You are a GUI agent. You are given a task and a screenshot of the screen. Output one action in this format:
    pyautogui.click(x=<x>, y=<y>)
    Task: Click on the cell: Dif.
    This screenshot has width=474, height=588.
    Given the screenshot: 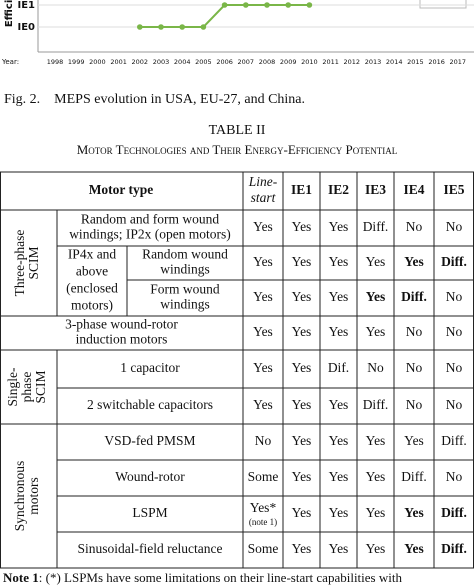 What is the action you would take?
    pyautogui.click(x=338, y=367)
    